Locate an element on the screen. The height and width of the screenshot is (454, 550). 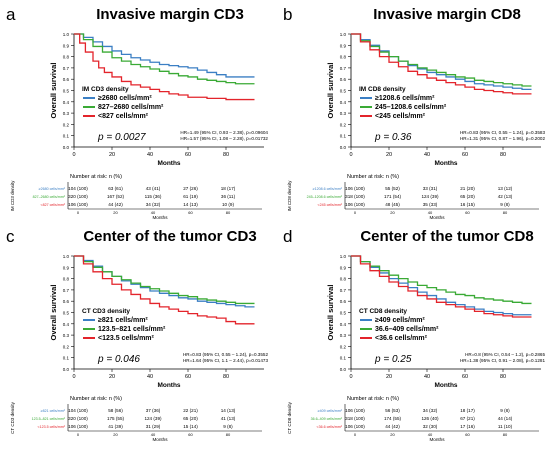
risk-cell: 61 (19) is located at coordinates (190, 196).